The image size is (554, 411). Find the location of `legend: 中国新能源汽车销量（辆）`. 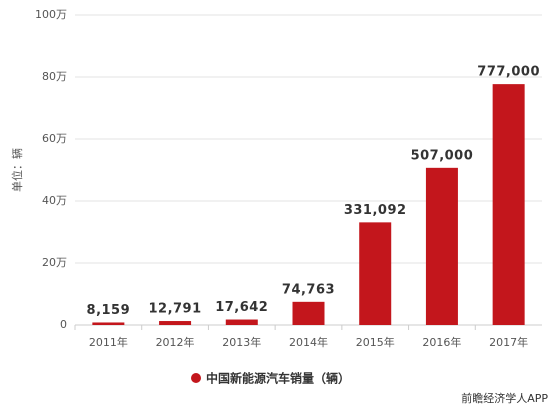

legend: 中国新能源汽车销量（辆） is located at coordinates (270, 378).